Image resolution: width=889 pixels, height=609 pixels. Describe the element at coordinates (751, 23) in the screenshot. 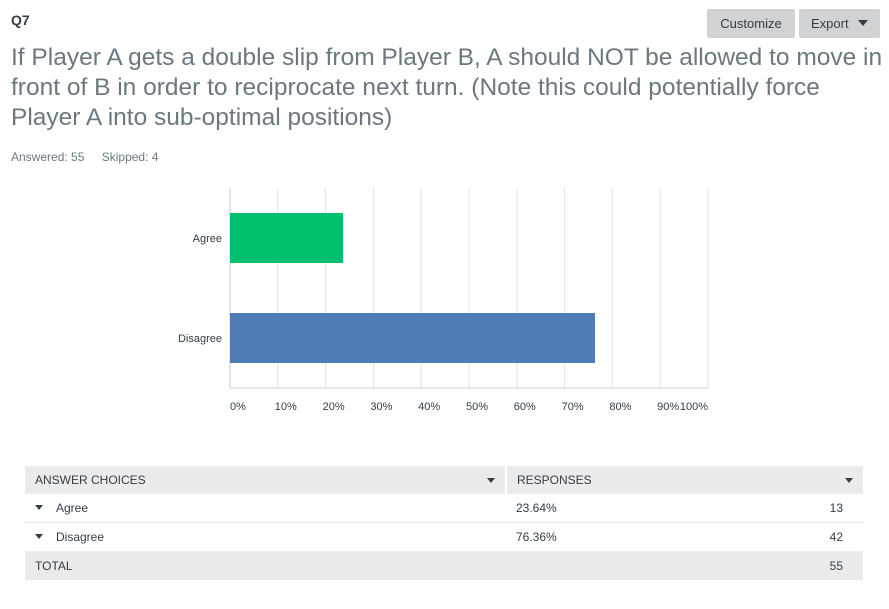

I see `customize-button: Customize` at that location.